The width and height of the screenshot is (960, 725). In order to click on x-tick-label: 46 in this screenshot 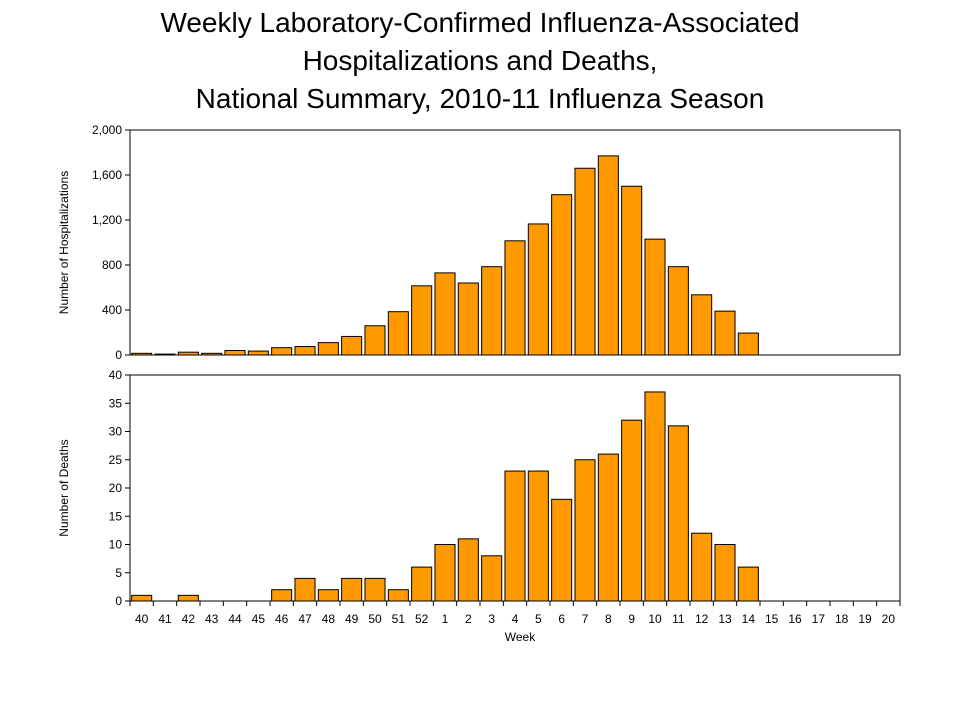, I will do `click(282, 619)`.